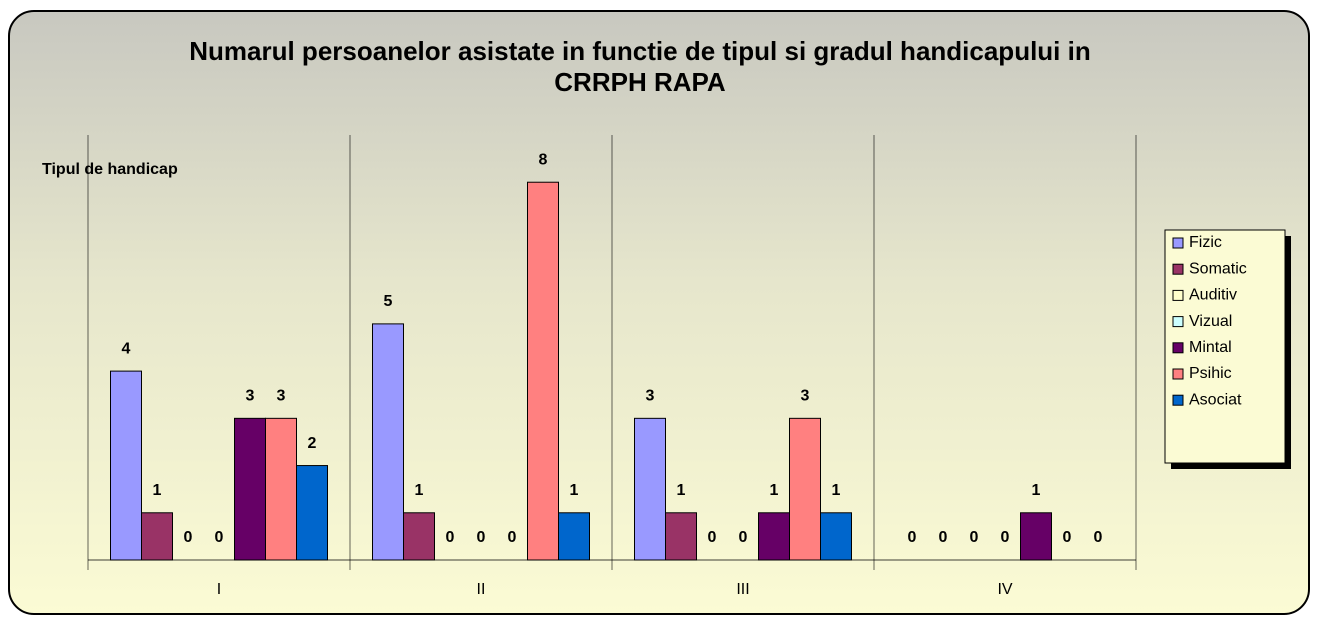  What do you see at coordinates (1205, 242) in the screenshot?
I see `legend-label: Fizic` at bounding box center [1205, 242].